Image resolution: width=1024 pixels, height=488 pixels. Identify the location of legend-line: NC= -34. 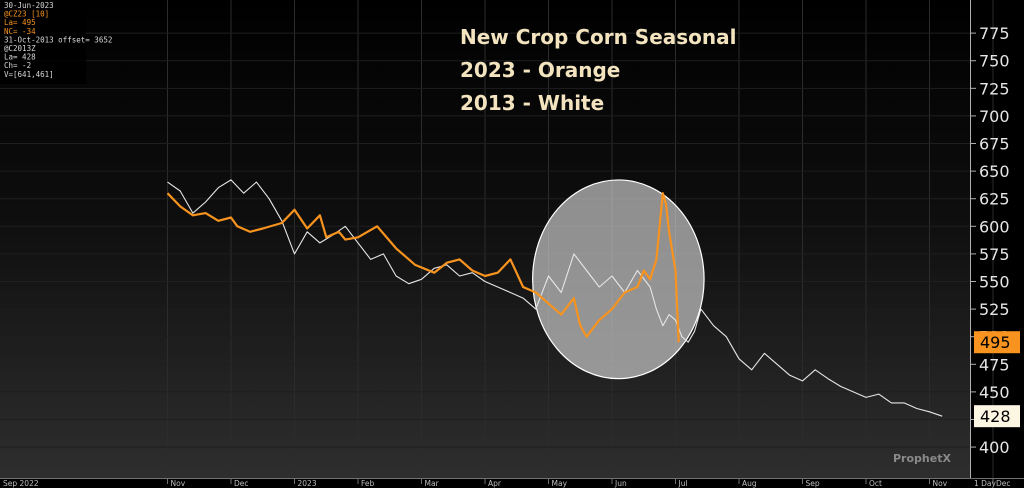
(20, 31).